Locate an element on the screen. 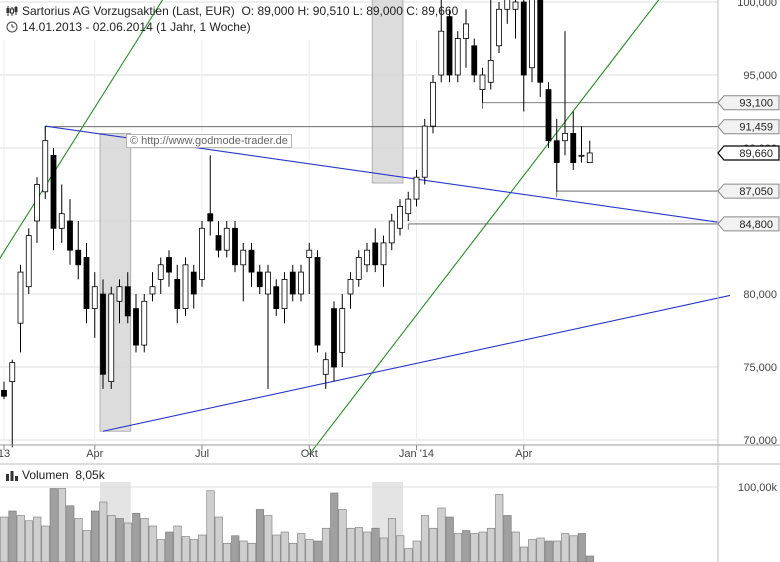 This screenshot has width=780, height=562. y-tick-label: 100,000 is located at coordinates (757, 4).